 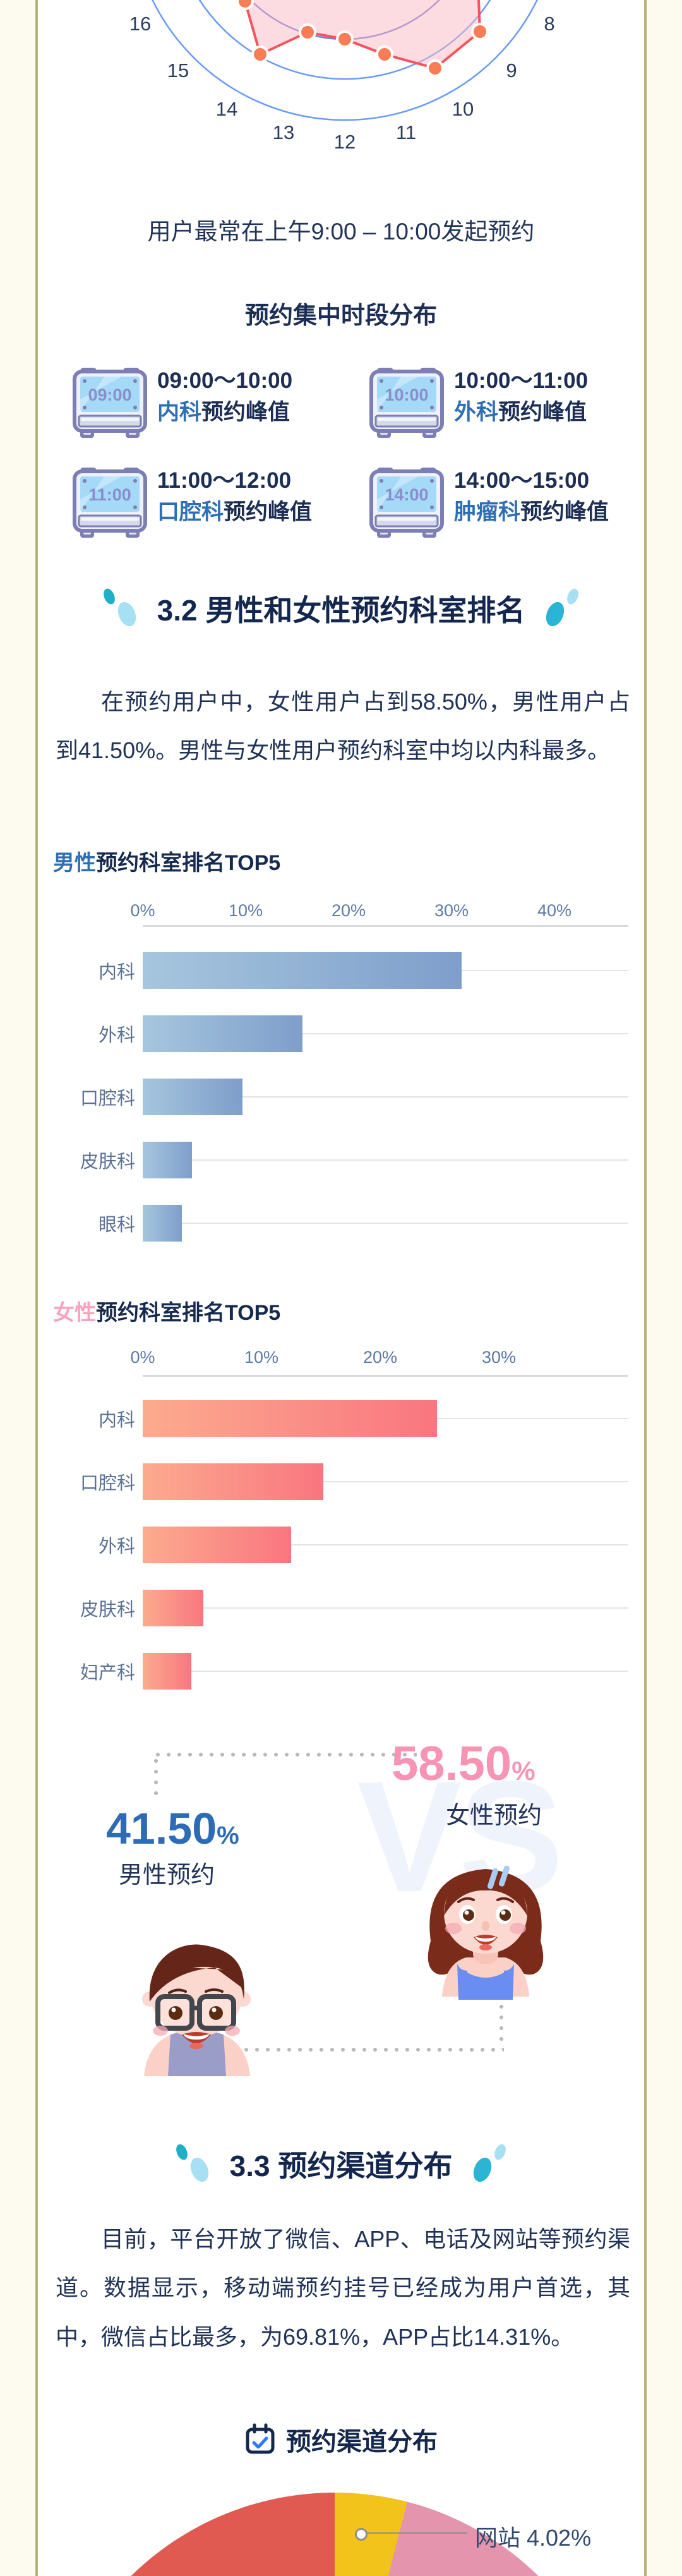 What do you see at coordinates (494, 1816) in the screenshot?
I see `female-stat-label: 女性预约` at bounding box center [494, 1816].